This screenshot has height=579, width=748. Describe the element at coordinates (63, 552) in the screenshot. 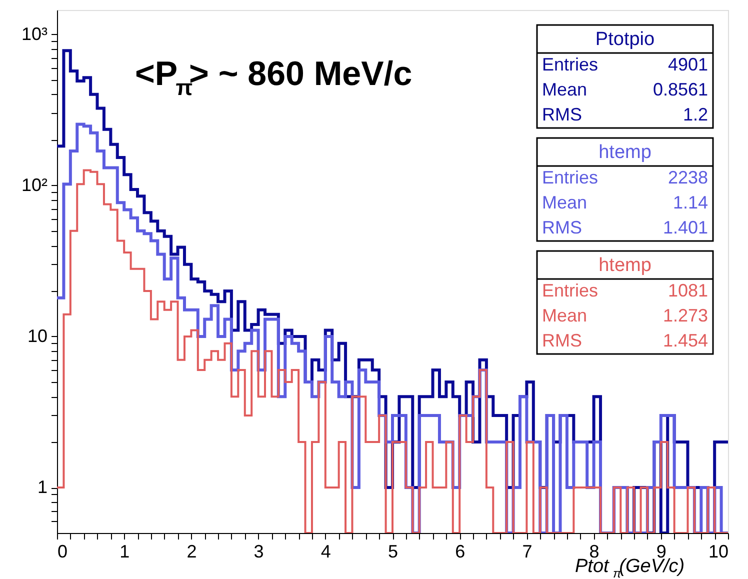

I see `x-tick-label: 0` at that location.